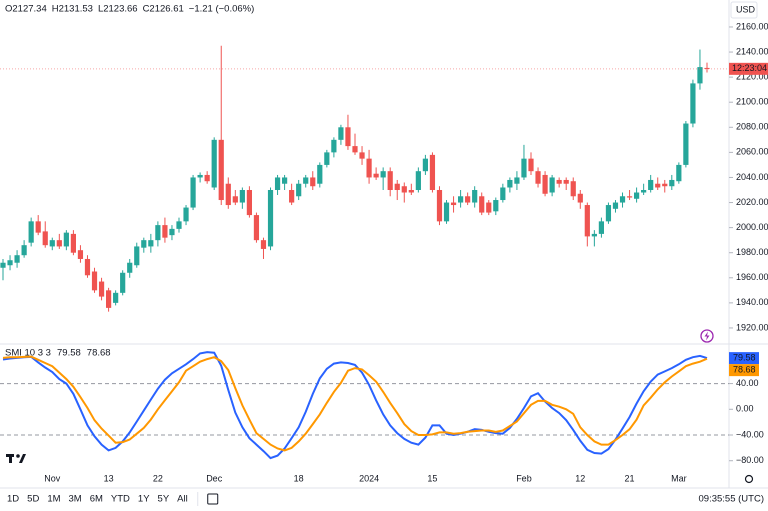  What do you see at coordinates (752, 202) in the screenshot?
I see `y-tick-label: 2020.00` at bounding box center [752, 202].